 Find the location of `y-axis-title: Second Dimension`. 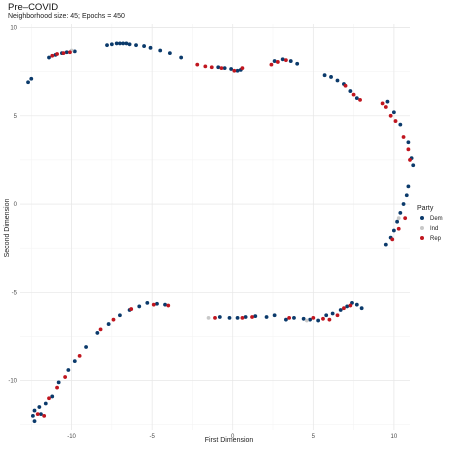

y-axis-title: Second Dimension is located at coordinates (7, 228).